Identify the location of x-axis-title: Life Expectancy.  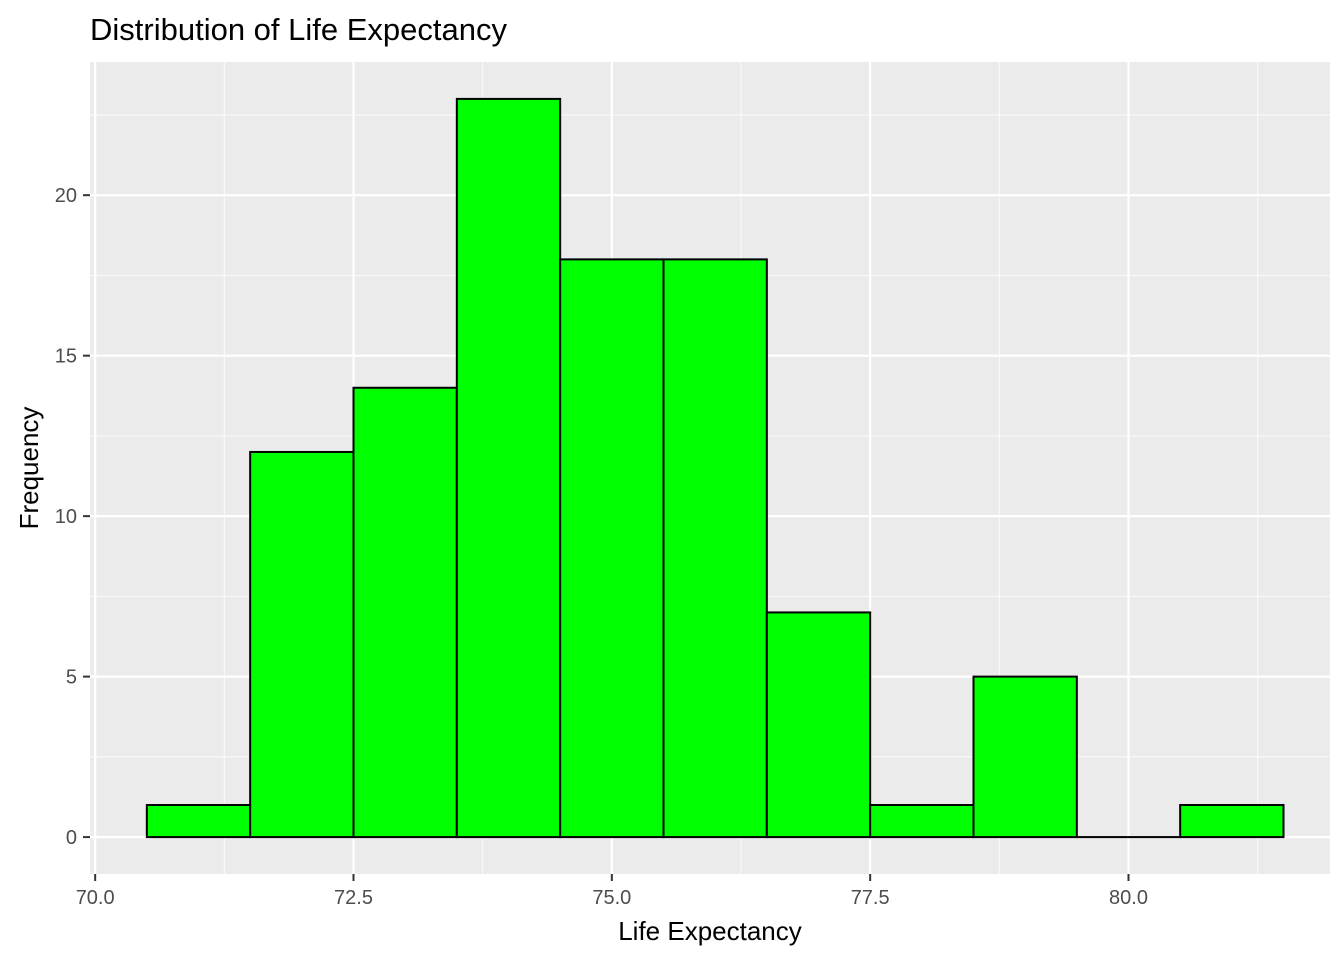
(710, 931).